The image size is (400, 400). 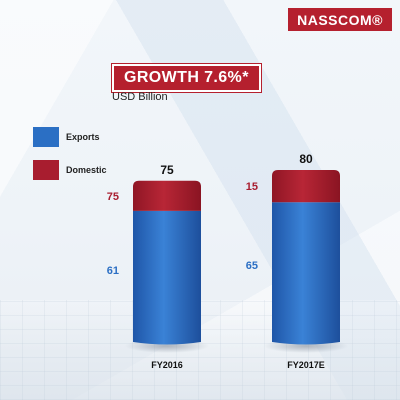 What do you see at coordinates (83, 137) in the screenshot?
I see `legend-label-exports: Exports` at bounding box center [83, 137].